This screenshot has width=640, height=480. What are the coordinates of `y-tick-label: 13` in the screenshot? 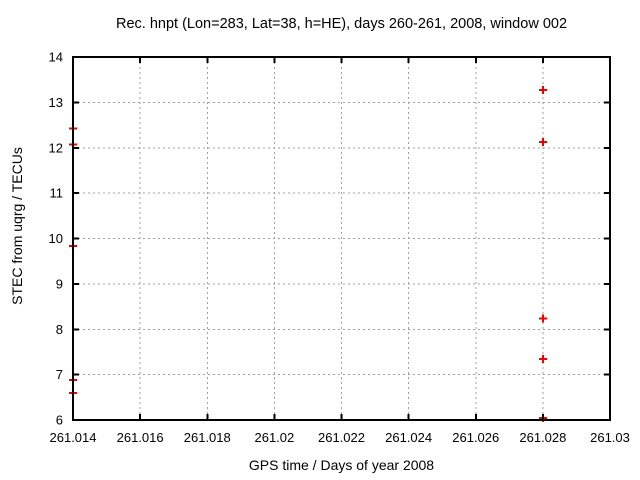 It's located at (56, 102).